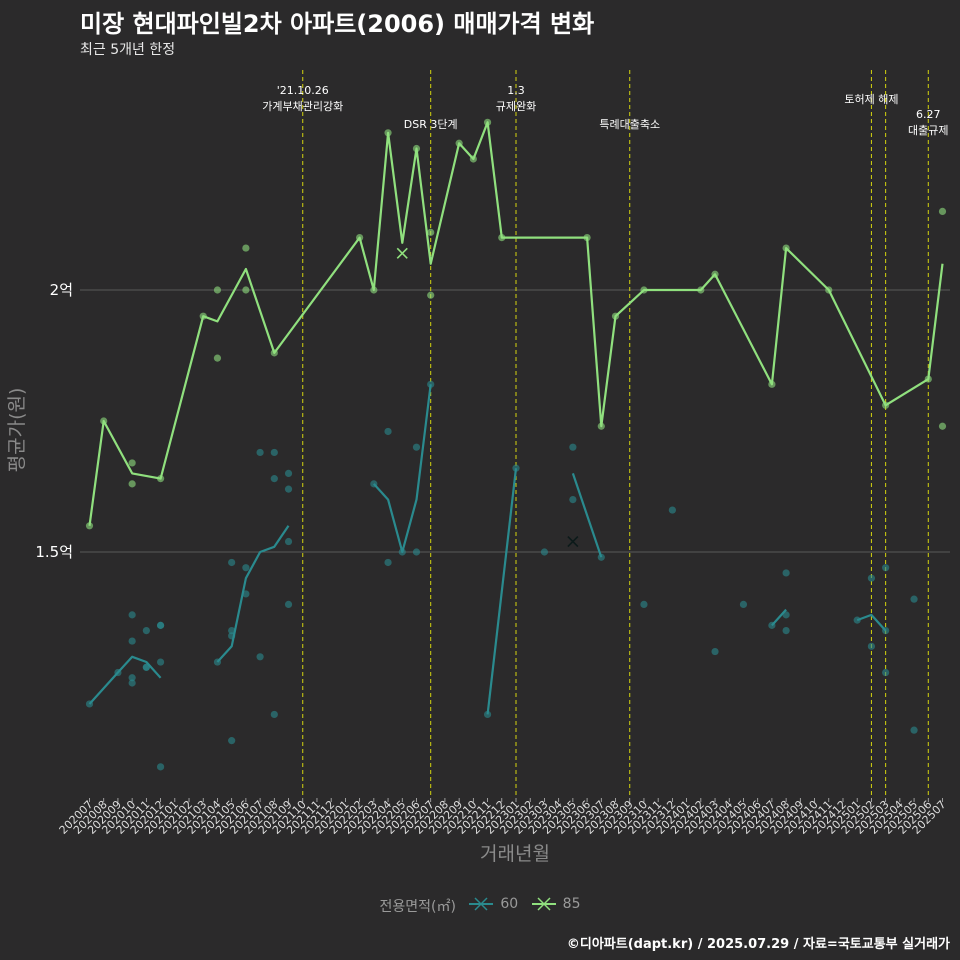  Describe the element at coordinates (54, 552) in the screenshot. I see `y-tick-label: 1.5억` at that location.